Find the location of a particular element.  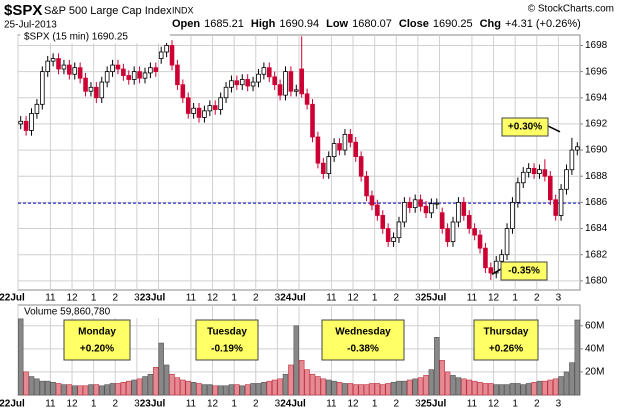

day-change: -0.19% is located at coordinates (227, 349).